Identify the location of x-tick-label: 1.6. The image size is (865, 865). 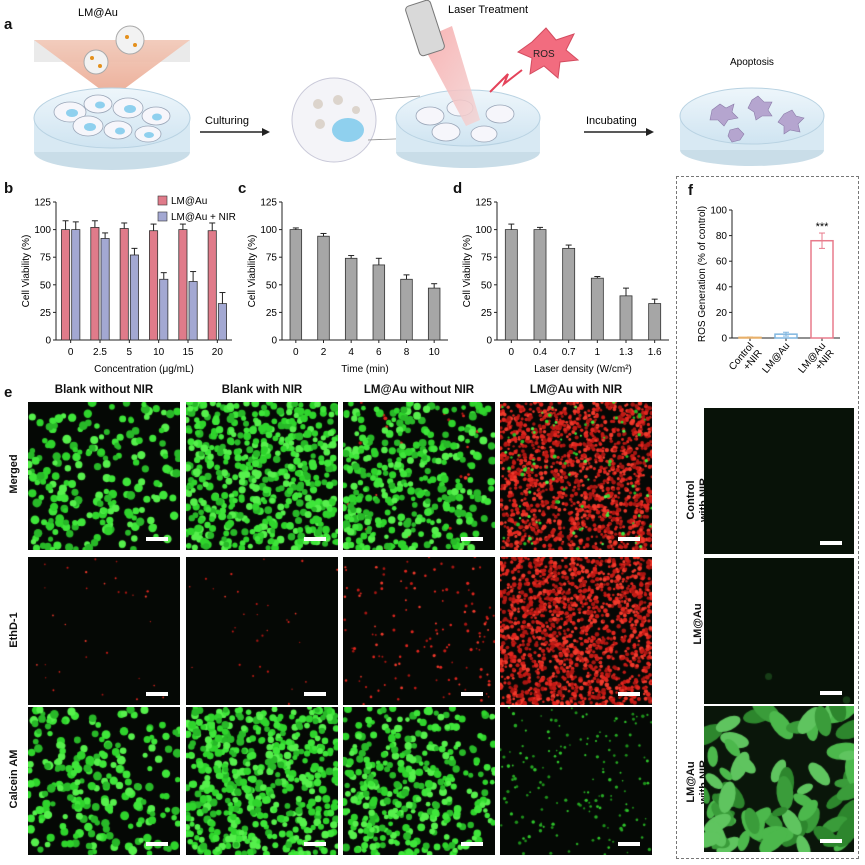
(655, 352).